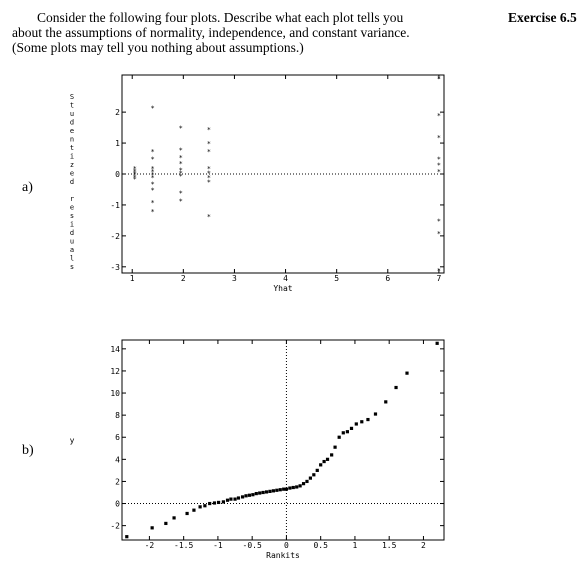  I want to click on y-tick-label: 1, so click(117, 143).